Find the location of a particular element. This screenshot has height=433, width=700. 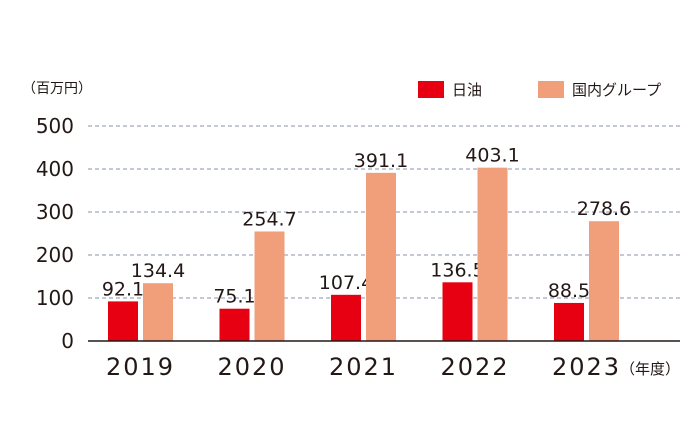

x-axis-unit-label: （年度） is located at coordinates (650, 369).